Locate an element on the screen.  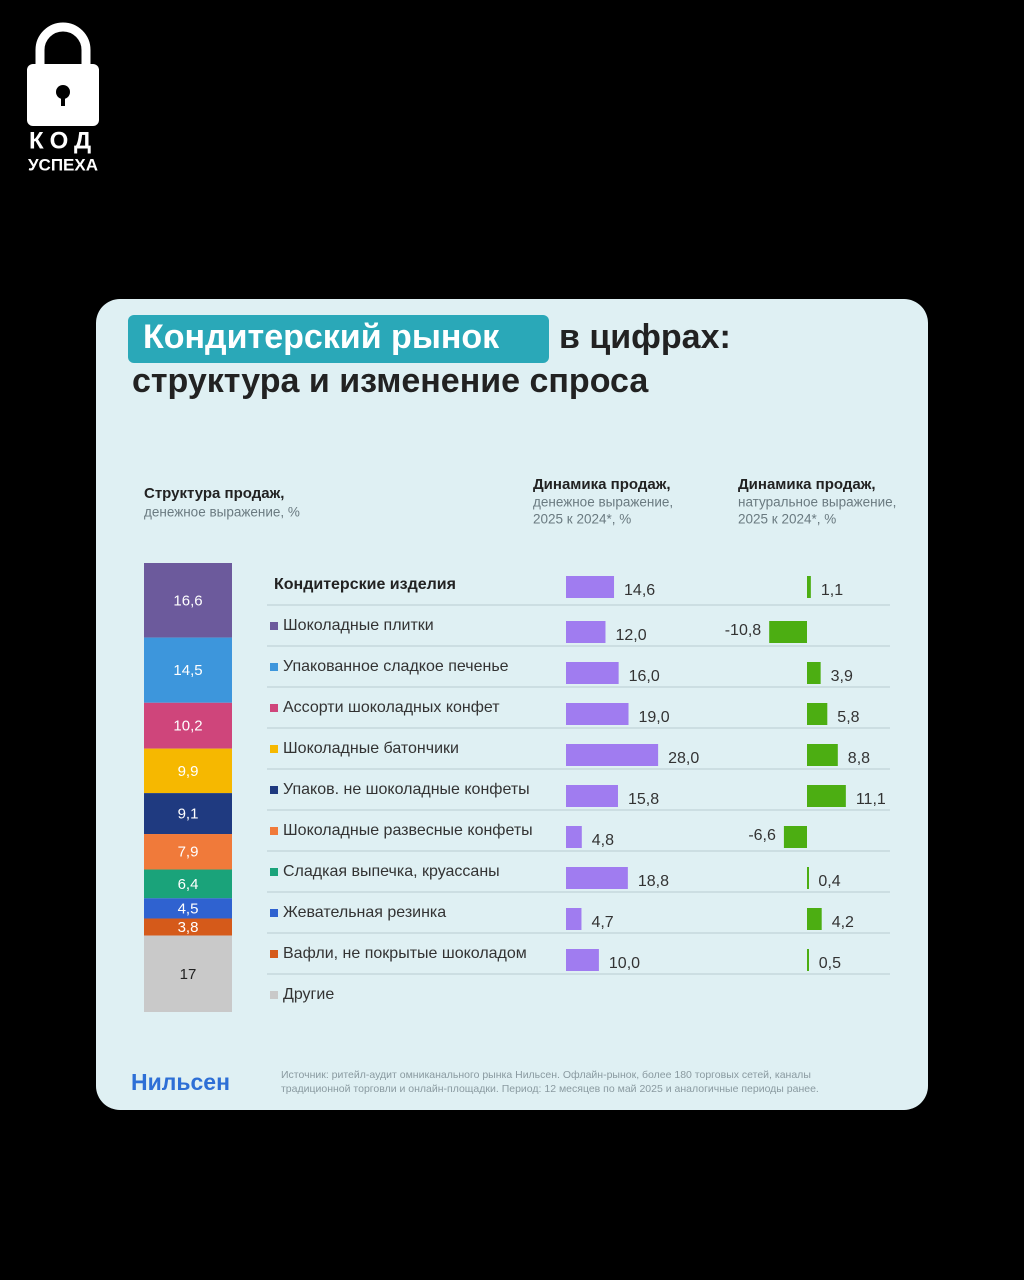
row-label: Шоколадные батончики is located at coordinates (371, 748).